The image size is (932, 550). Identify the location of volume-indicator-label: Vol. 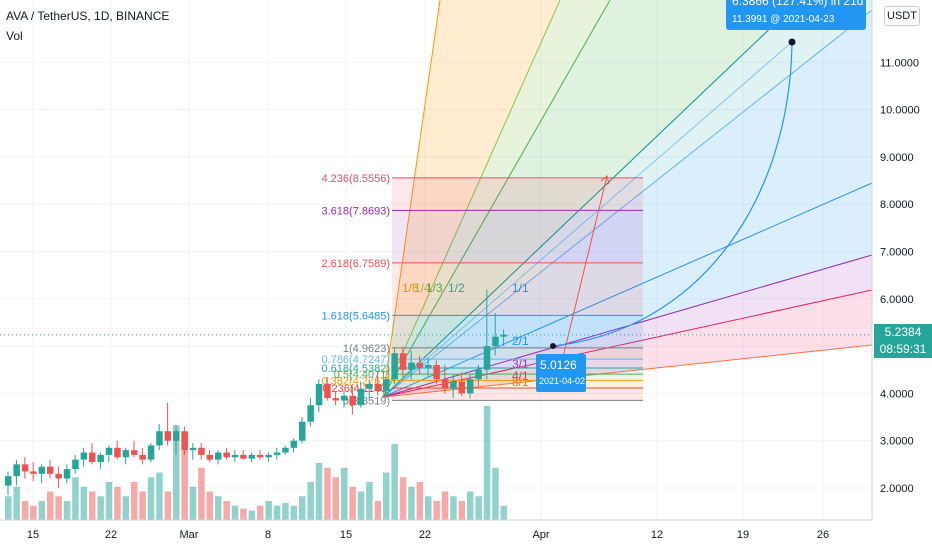
(14, 36).